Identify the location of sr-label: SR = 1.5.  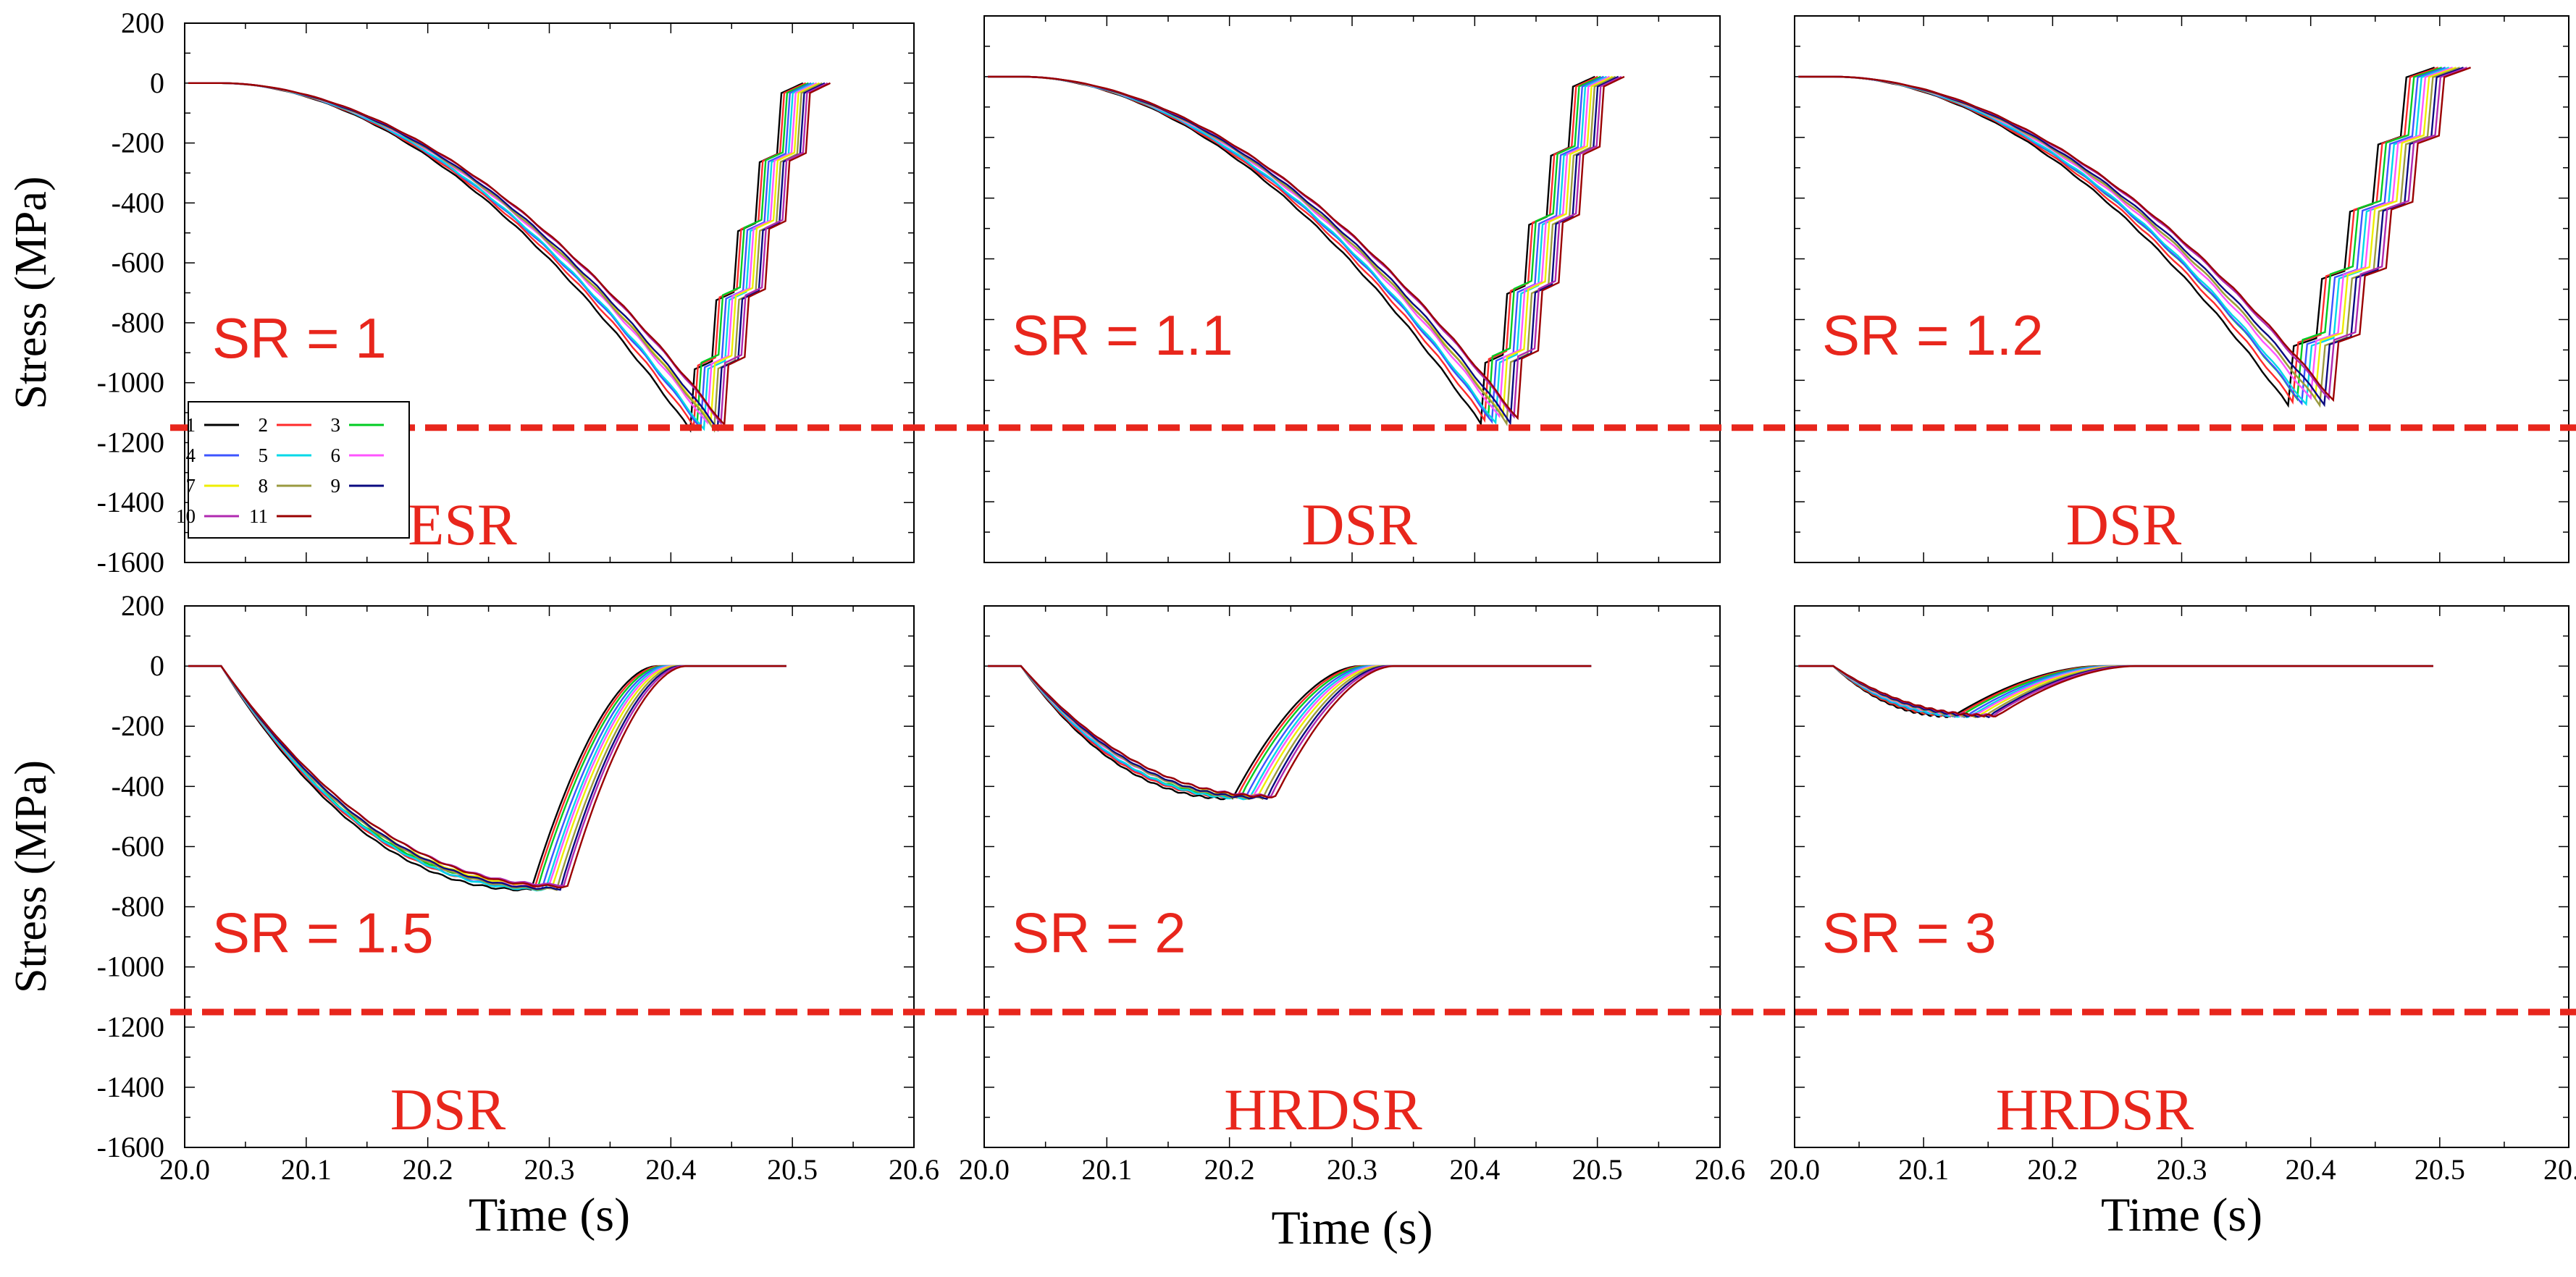
(323, 933).